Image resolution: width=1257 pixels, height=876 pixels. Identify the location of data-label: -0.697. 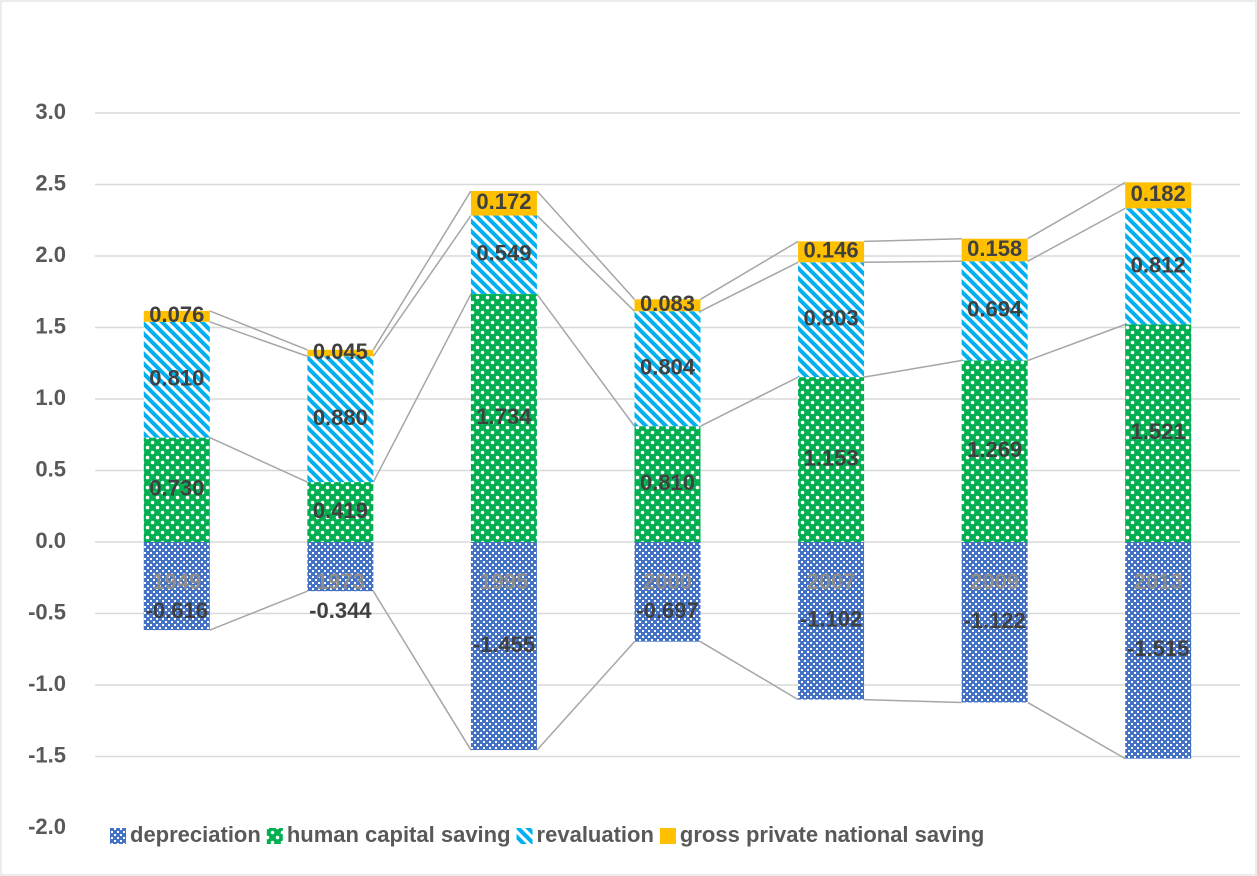
(667, 610).